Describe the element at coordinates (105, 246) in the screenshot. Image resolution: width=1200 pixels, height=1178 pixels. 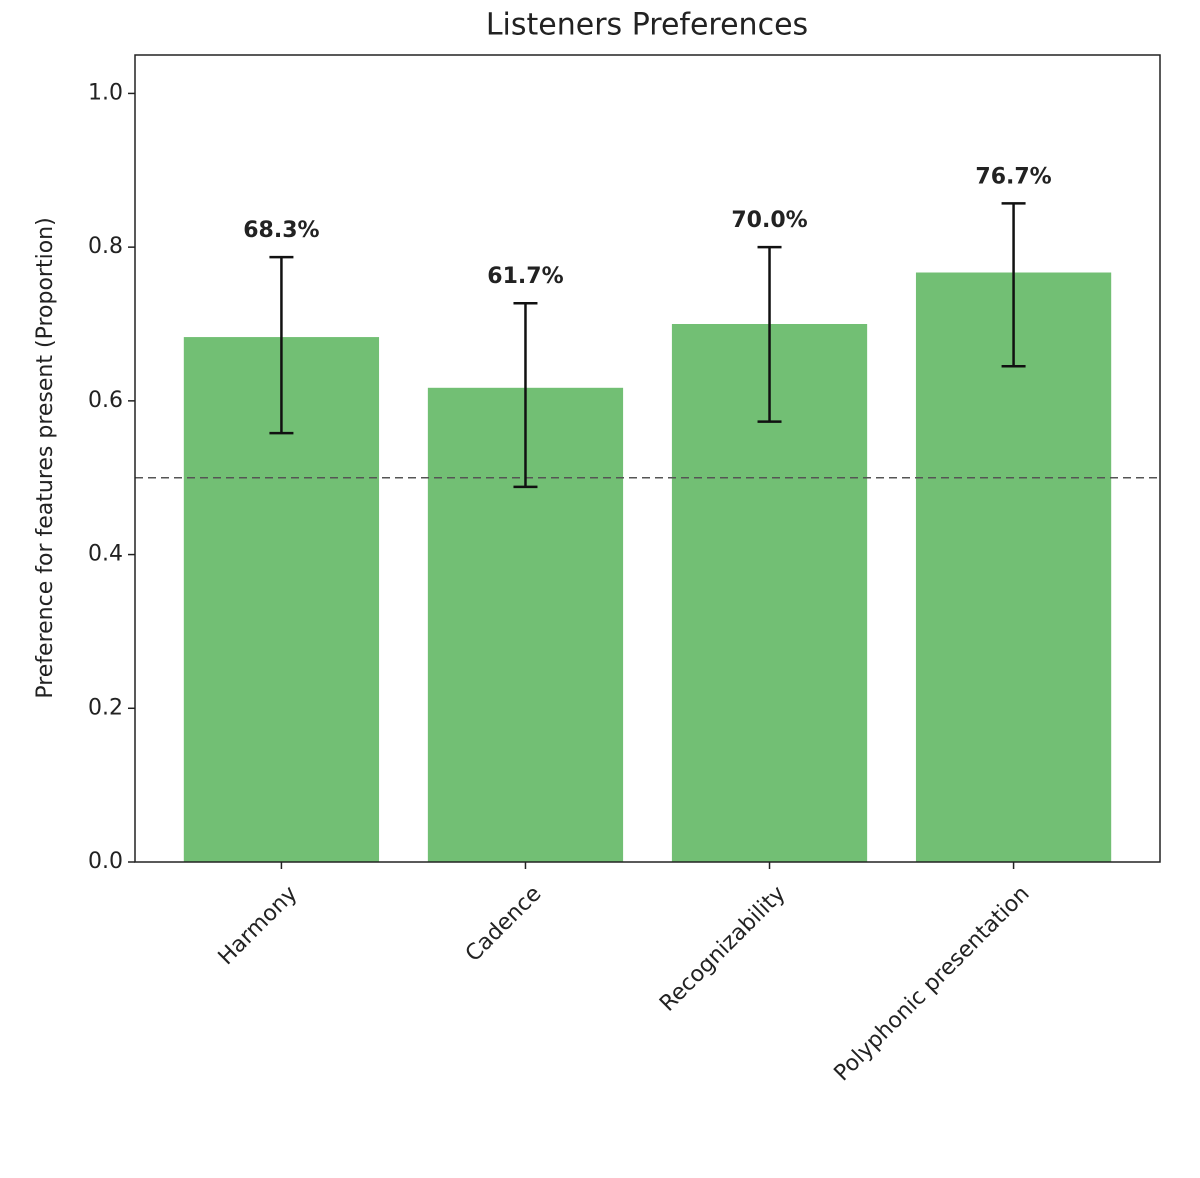
I see `y-tick-label: 0.8` at that location.